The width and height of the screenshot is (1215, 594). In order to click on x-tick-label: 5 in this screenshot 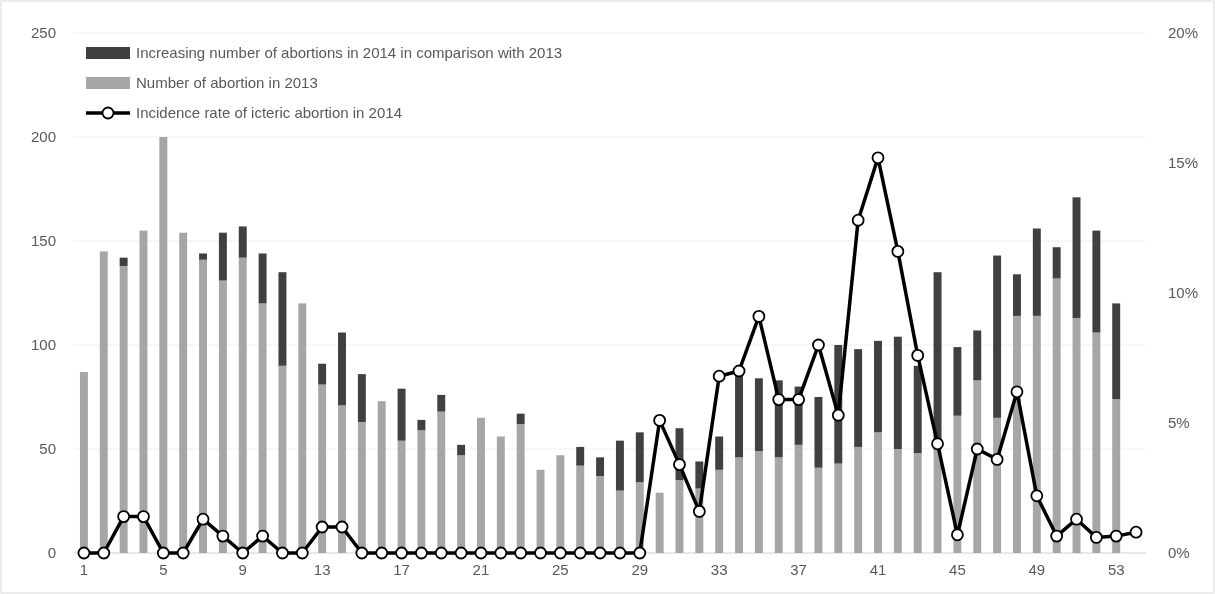, I will do `click(163, 569)`.